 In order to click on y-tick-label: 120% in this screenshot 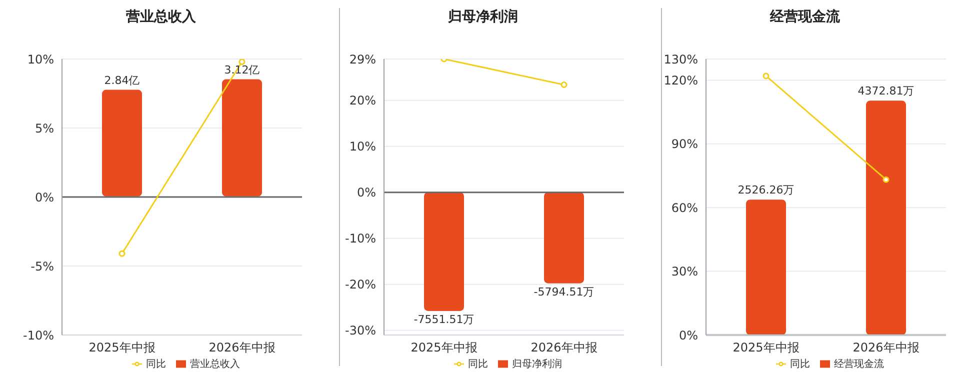, I will do `click(681, 80)`.